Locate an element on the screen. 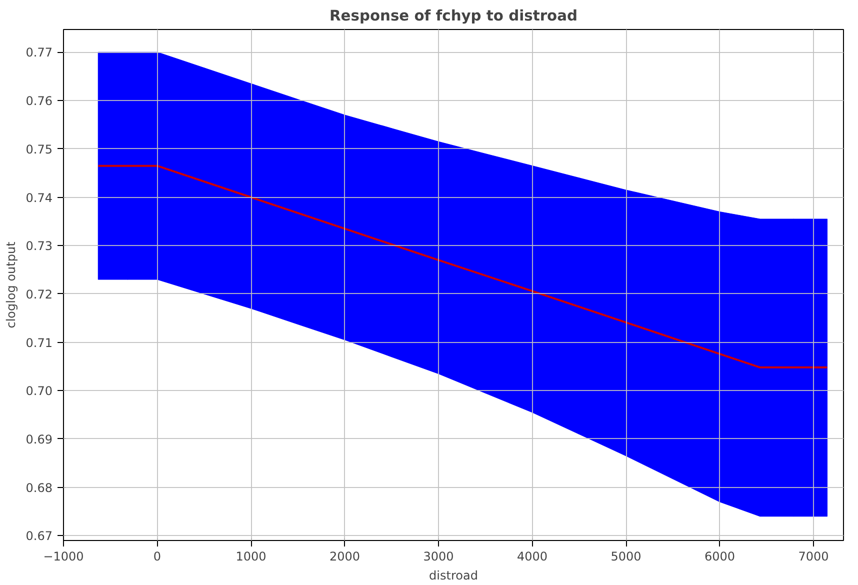 This screenshot has width=858, height=585. y-tick-label: 0.73 is located at coordinates (39, 246).